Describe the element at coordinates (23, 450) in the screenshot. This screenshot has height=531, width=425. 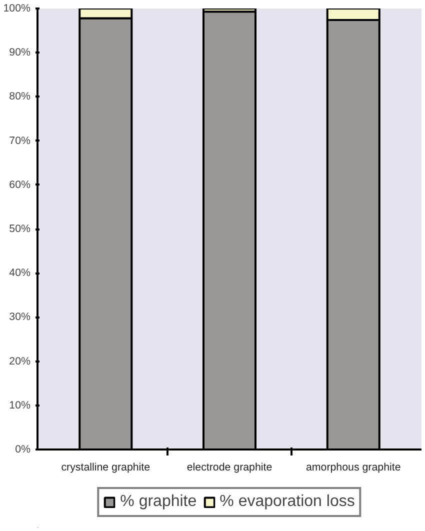
I see `y-tick-label: 0%` at that location.